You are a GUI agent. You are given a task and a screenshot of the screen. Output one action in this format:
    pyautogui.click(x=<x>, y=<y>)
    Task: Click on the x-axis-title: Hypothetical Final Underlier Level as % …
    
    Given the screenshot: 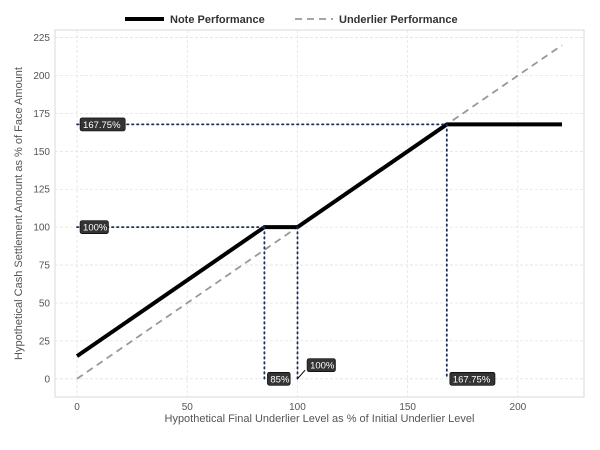 What is the action you would take?
    pyautogui.click(x=320, y=419)
    